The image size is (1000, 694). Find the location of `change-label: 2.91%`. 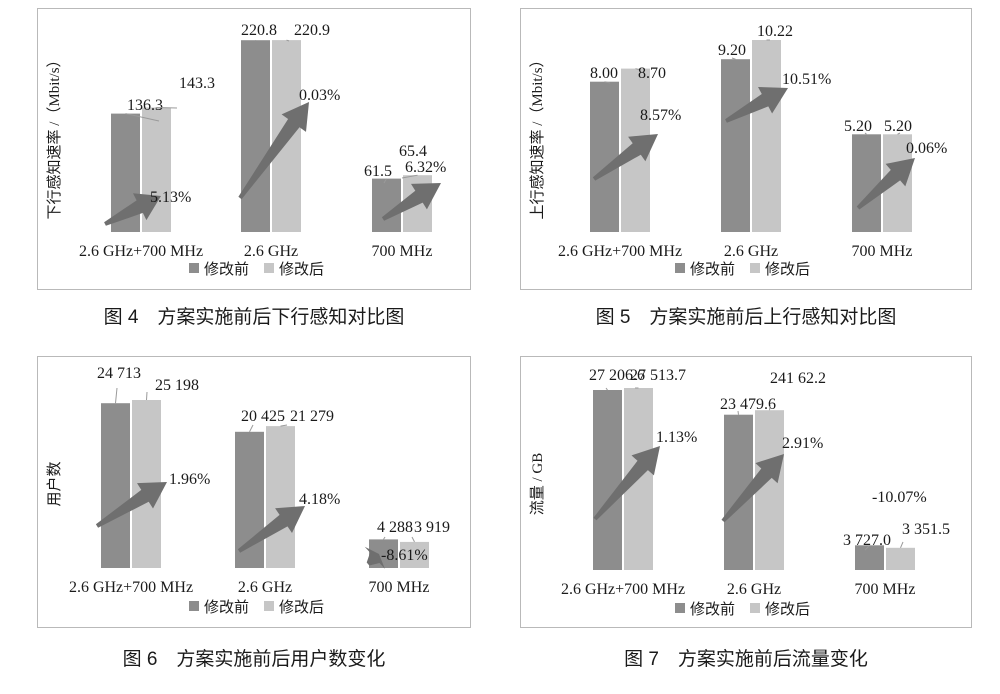

change-label: 2.91% is located at coordinates (802, 443).